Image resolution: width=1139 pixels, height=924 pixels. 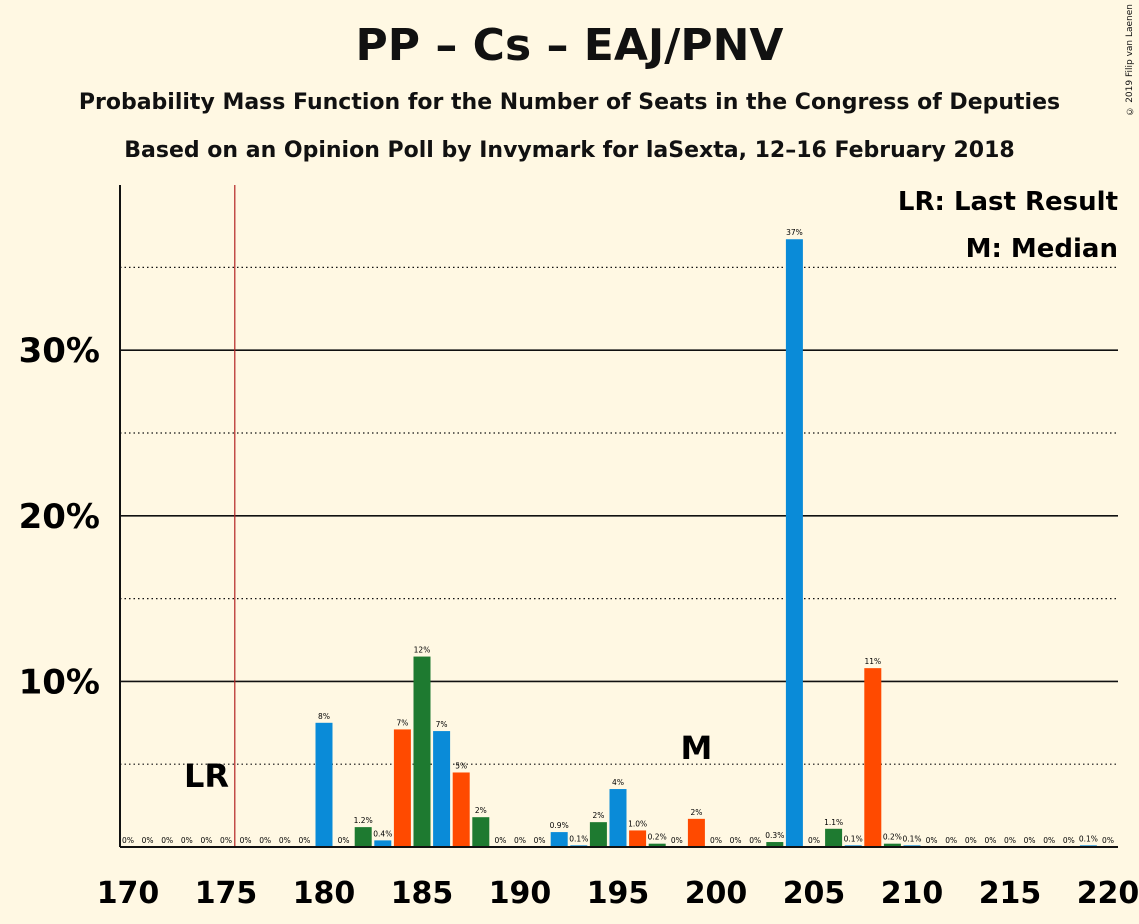 What do you see at coordinates (833, 822) in the screenshot?
I see `bar-label: 1.1%` at bounding box center [833, 822].